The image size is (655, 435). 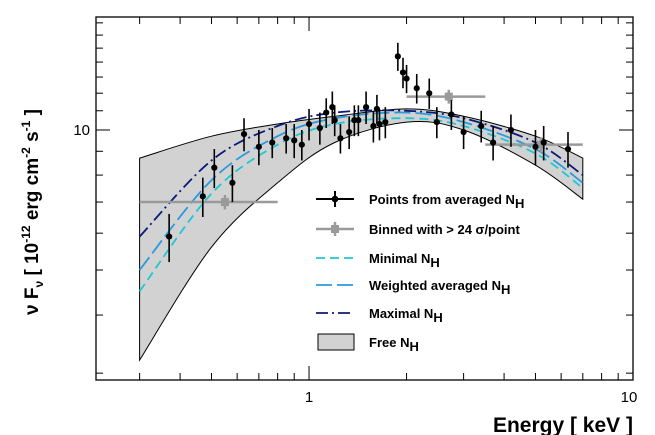 I want to click on x-tick-label-1: 1, so click(x=309, y=397).